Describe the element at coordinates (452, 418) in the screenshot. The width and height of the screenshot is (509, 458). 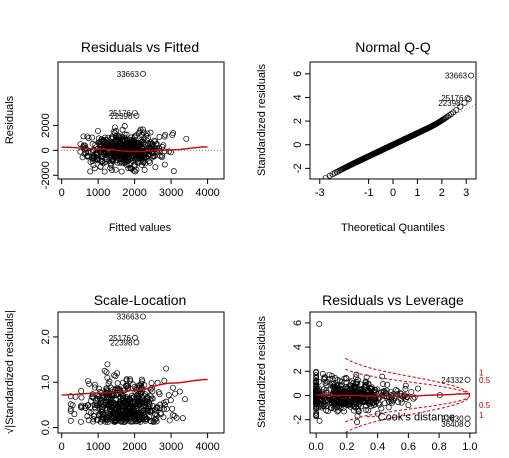
I see `point-label: 21630` at that location.